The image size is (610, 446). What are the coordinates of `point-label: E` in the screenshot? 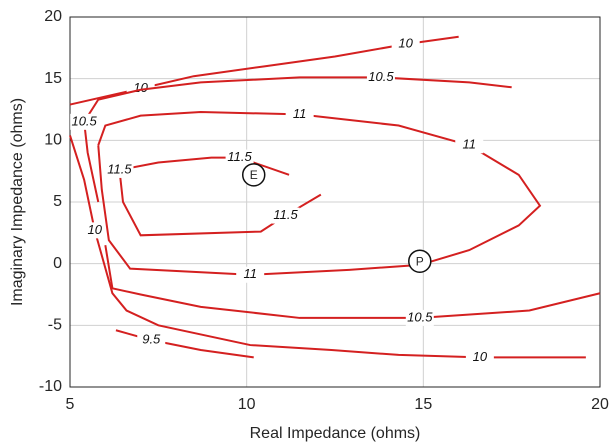 It's located at (254, 175).